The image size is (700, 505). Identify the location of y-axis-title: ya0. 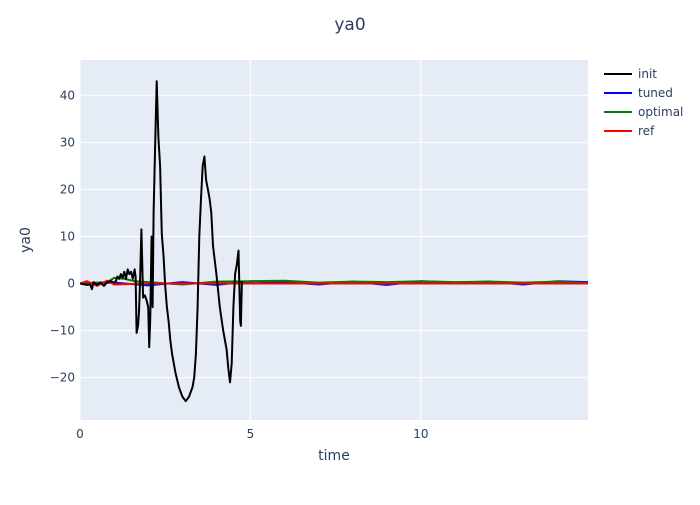
(26, 240).